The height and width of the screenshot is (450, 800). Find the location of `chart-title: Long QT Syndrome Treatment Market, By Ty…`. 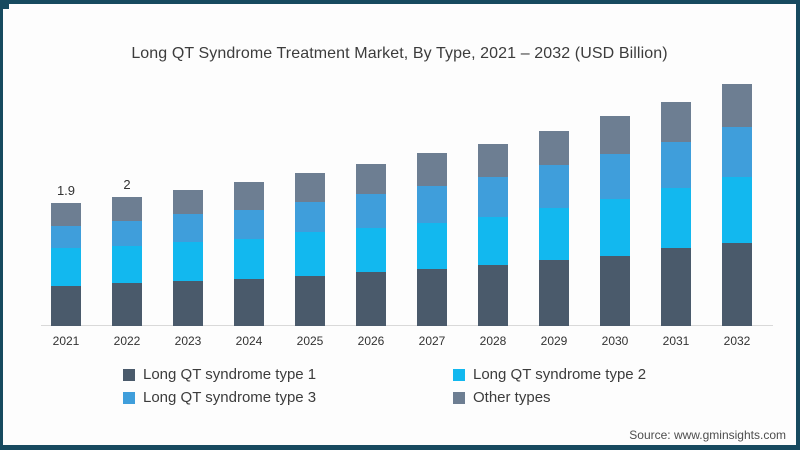

chart-title: Long QT Syndrome Treatment Market, By Ty… is located at coordinates (399, 53).